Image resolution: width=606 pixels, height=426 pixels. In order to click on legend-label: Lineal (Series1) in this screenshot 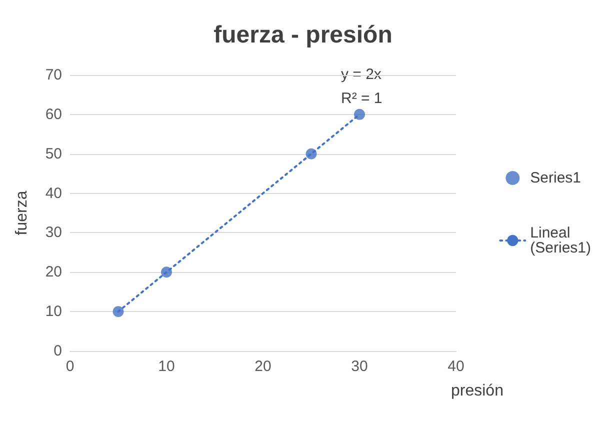, I will do `click(561, 240)`.